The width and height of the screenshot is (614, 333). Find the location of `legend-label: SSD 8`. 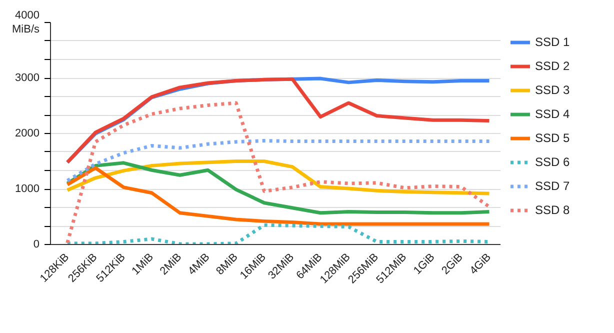

legend-label: SSD 8 is located at coordinates (552, 210).